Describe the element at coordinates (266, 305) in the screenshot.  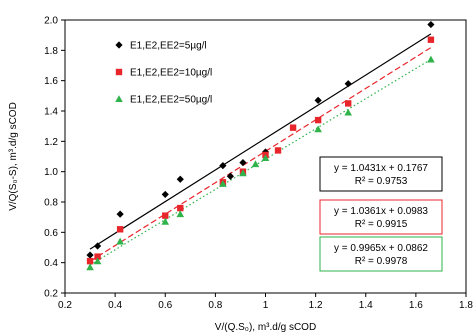
I see `x-tick-label: 1` at that location.